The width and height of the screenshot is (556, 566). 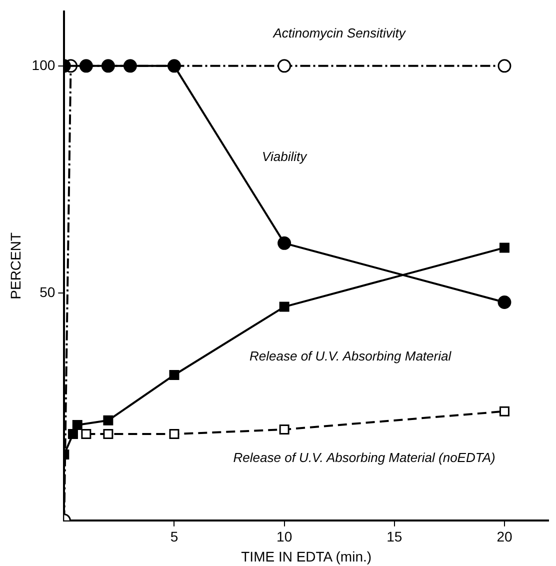 What do you see at coordinates (284, 536) in the screenshot?
I see `x-tick-label: 10` at bounding box center [284, 536].